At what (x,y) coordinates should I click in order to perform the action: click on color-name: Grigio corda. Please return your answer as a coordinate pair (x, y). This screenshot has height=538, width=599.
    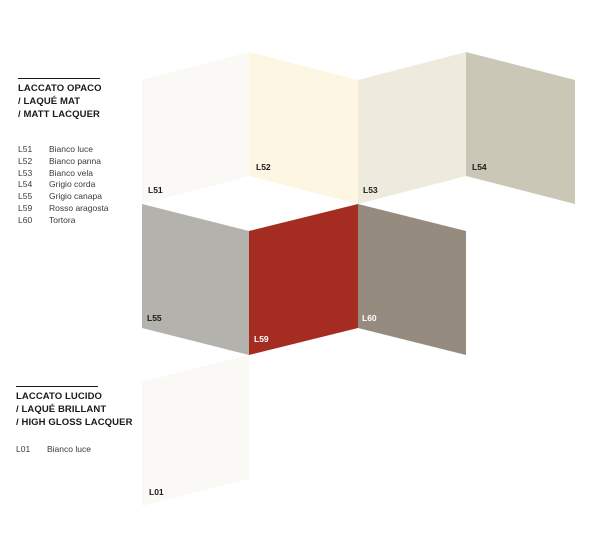
    Looking at the image, I should click on (72, 184).